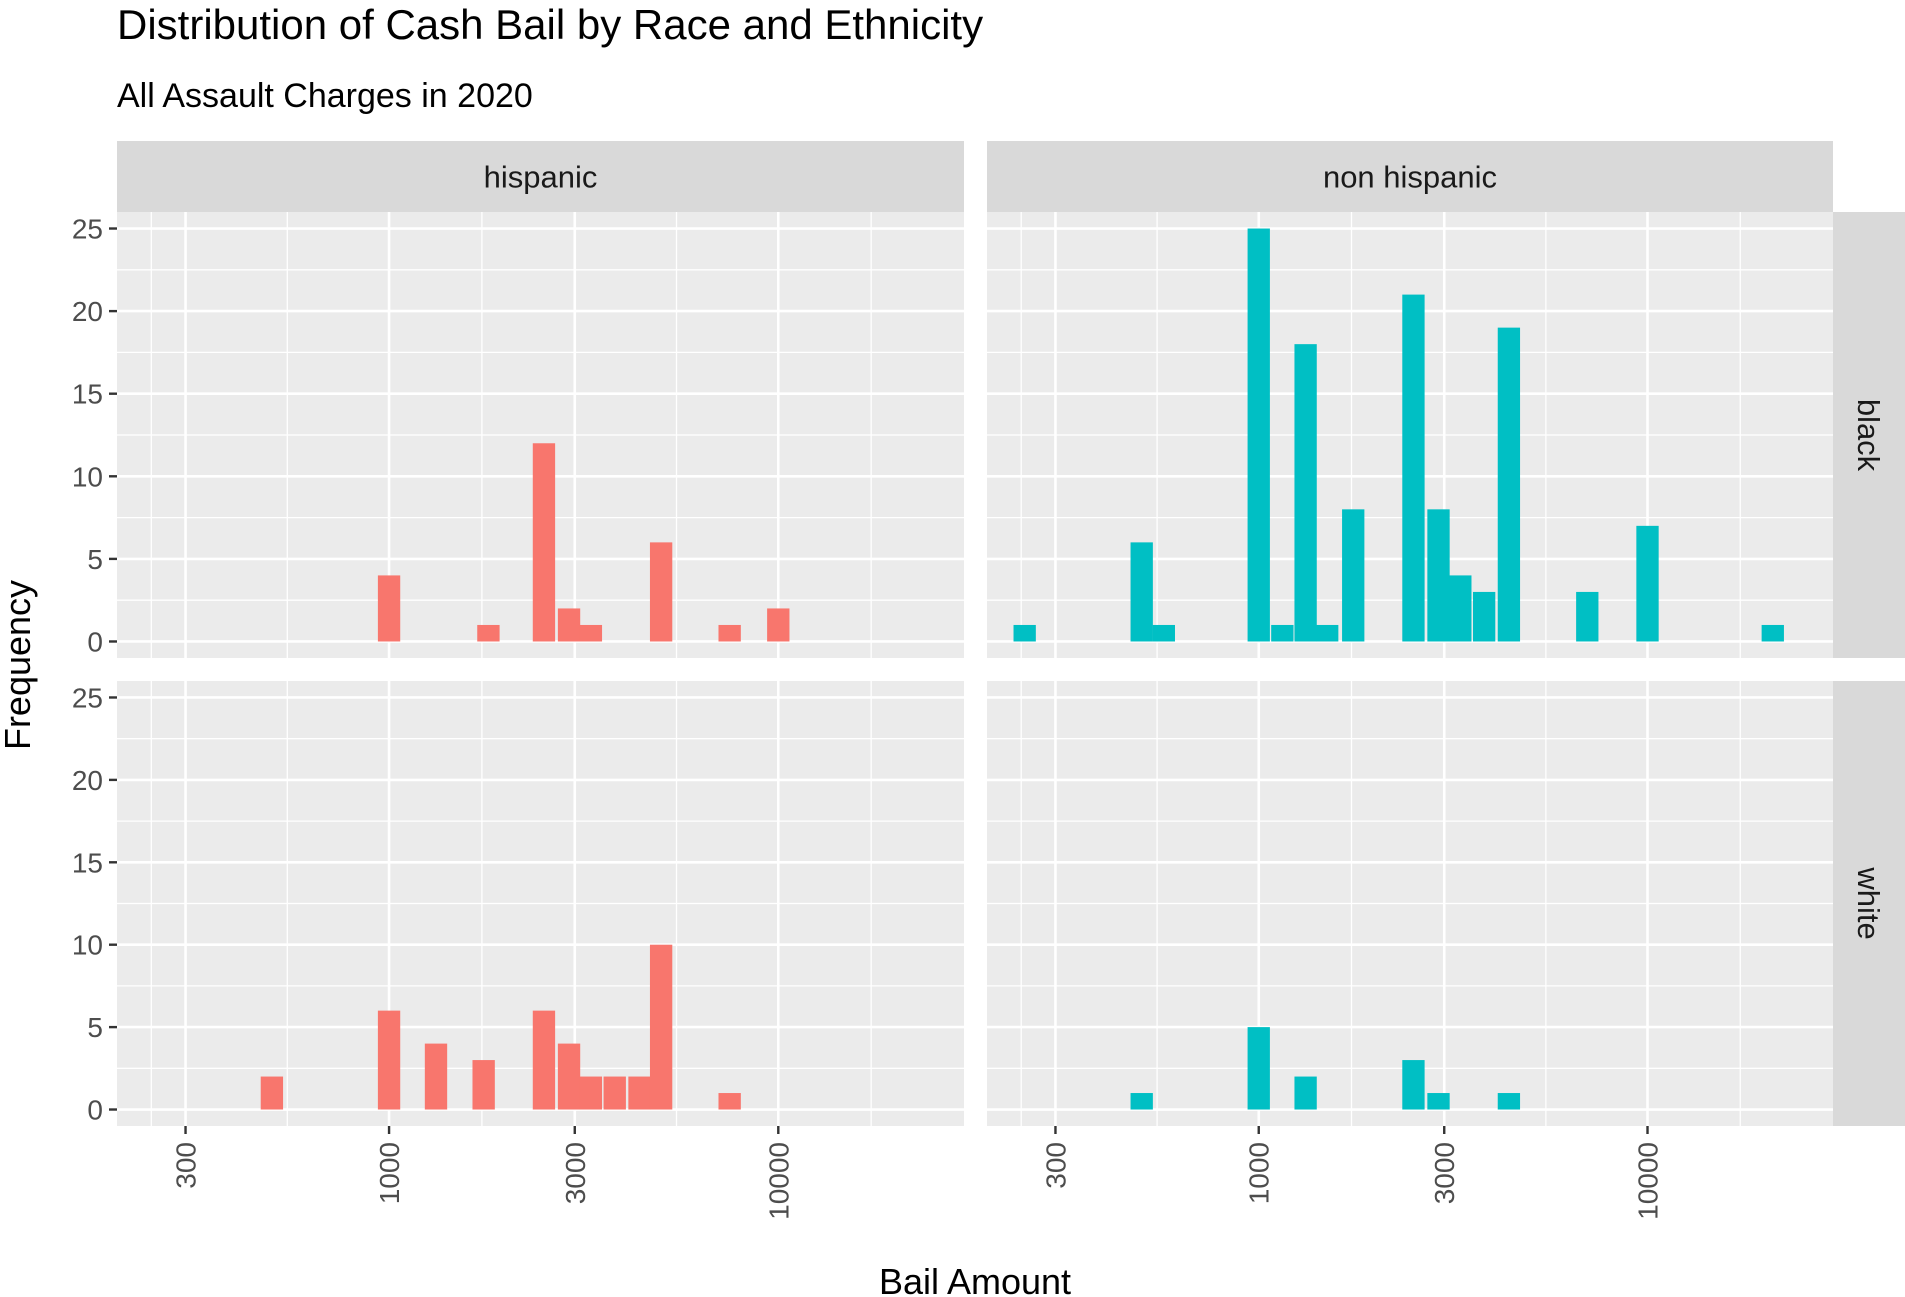 The image size is (1905, 1297). I want to click on column-strip-label: non hispanic, so click(1410, 177).